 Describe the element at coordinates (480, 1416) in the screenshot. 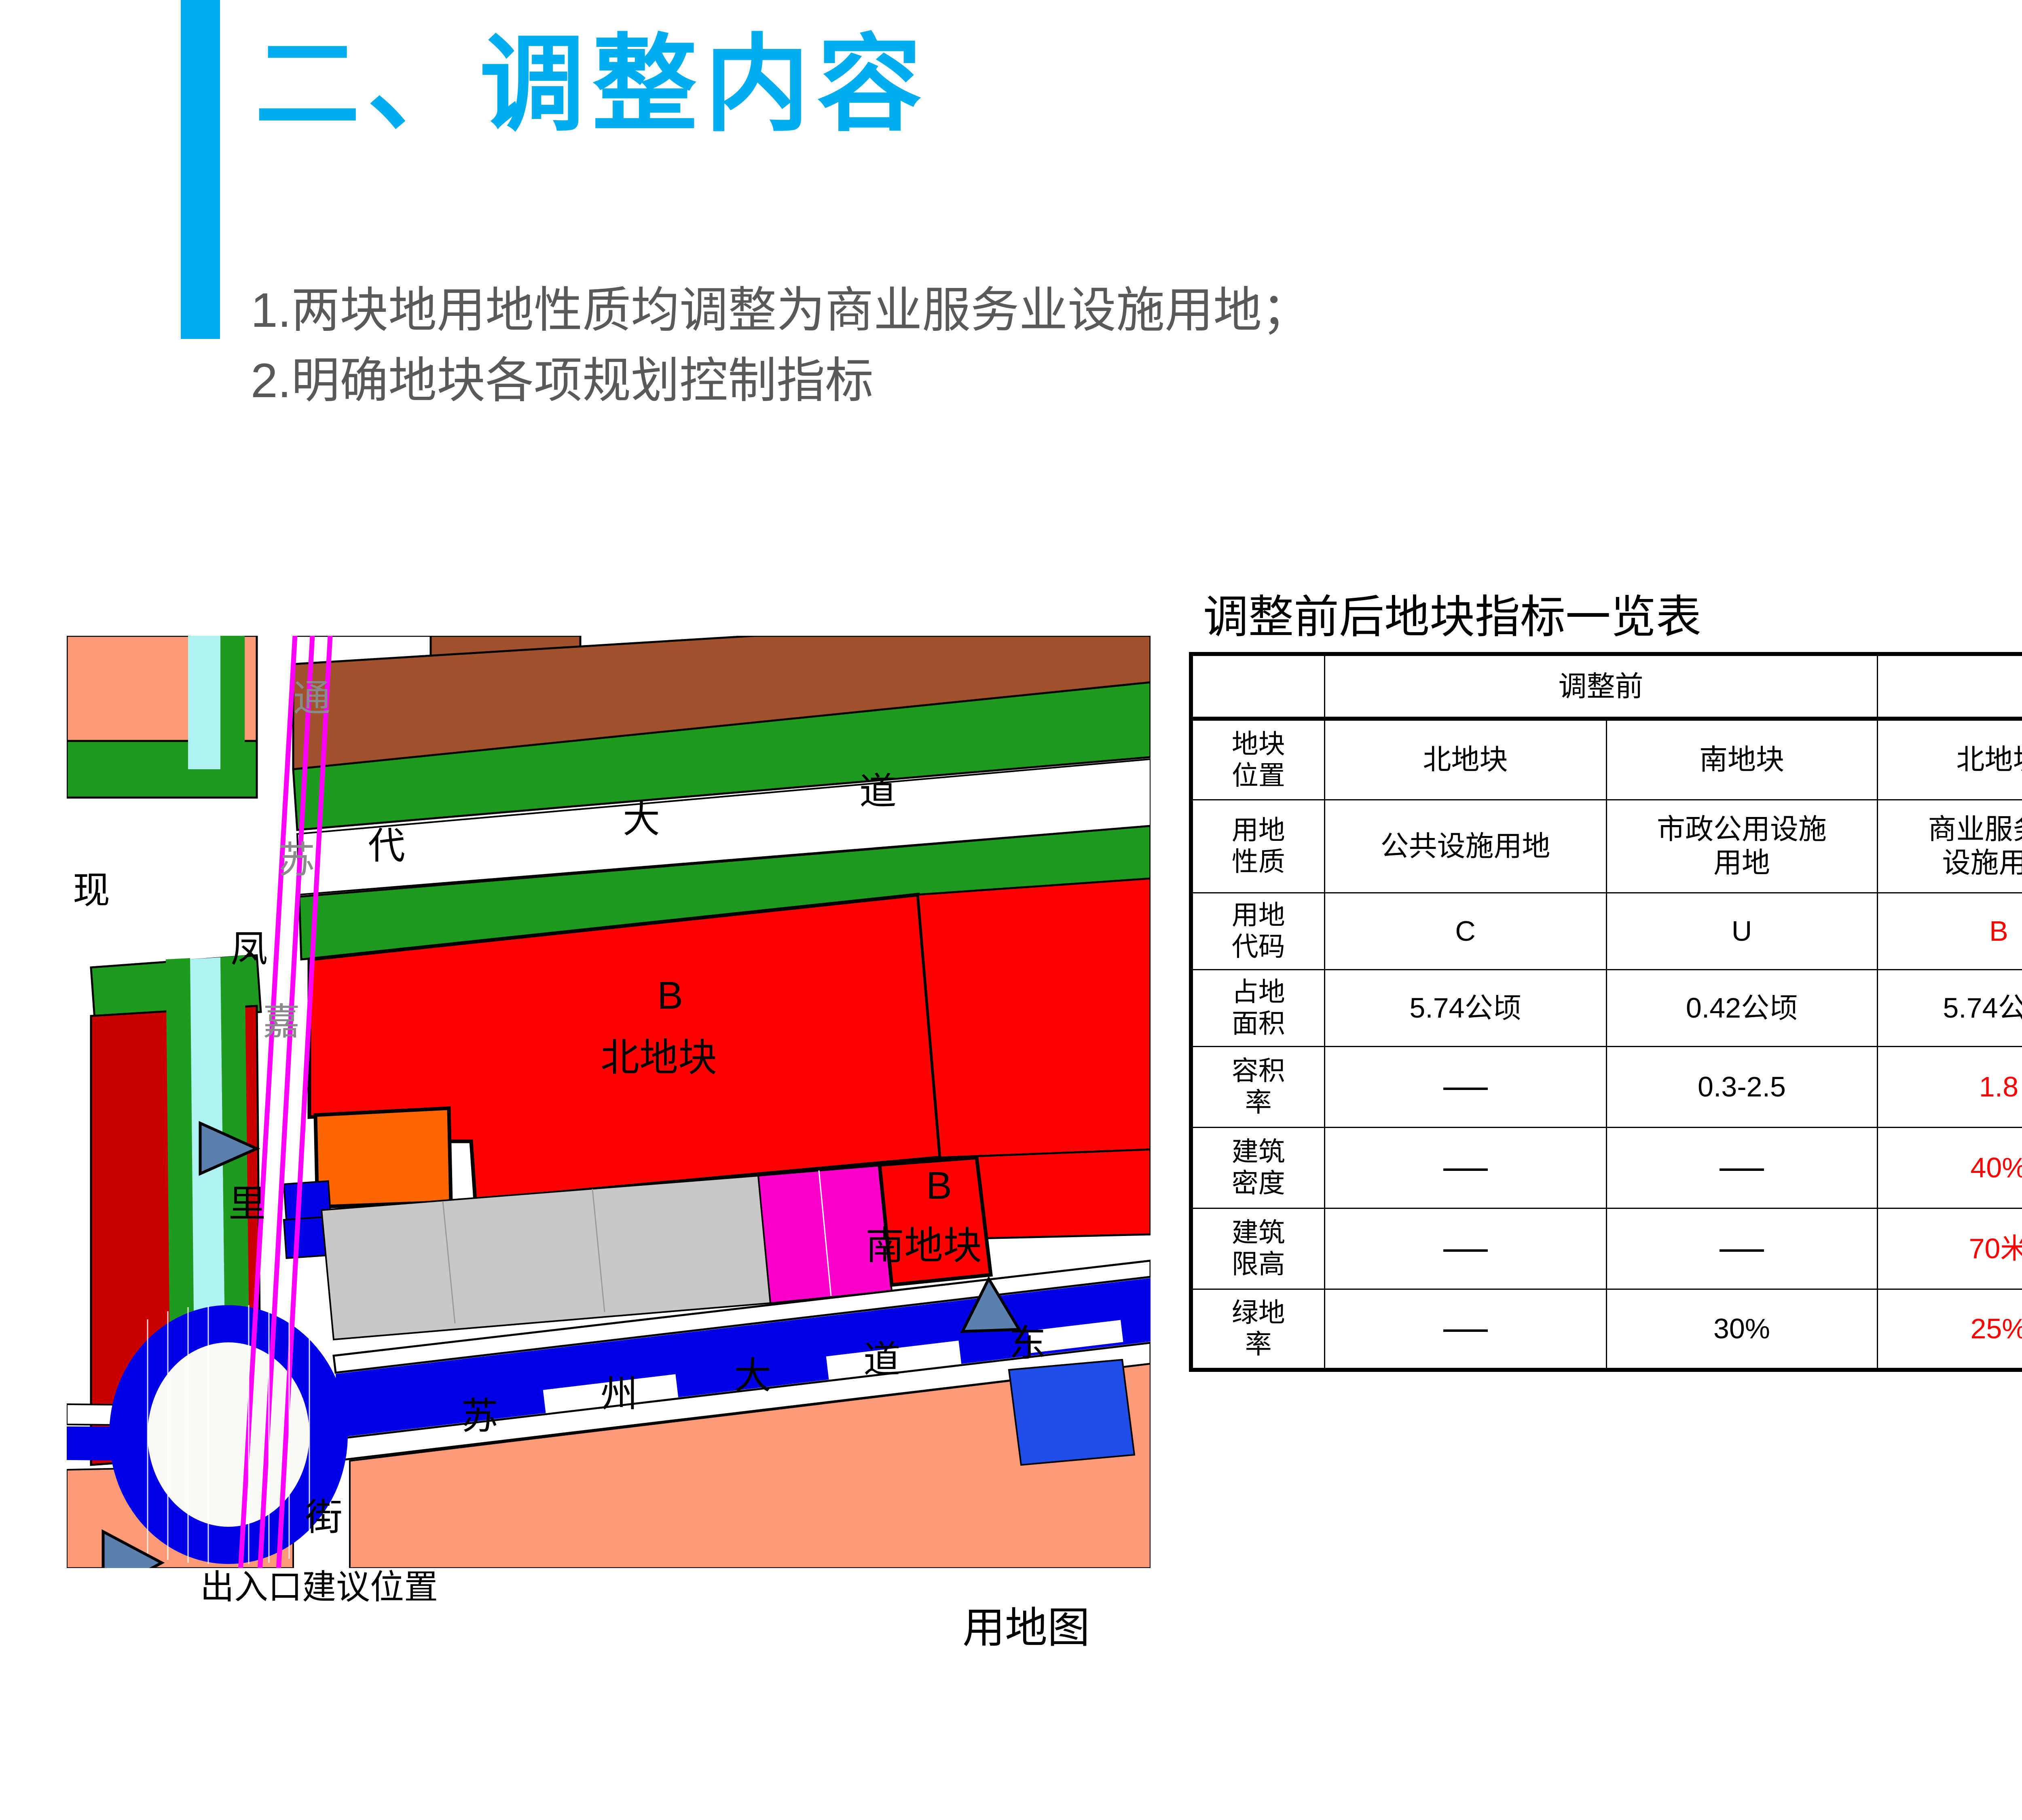

I see `map-label-su: 苏` at that location.